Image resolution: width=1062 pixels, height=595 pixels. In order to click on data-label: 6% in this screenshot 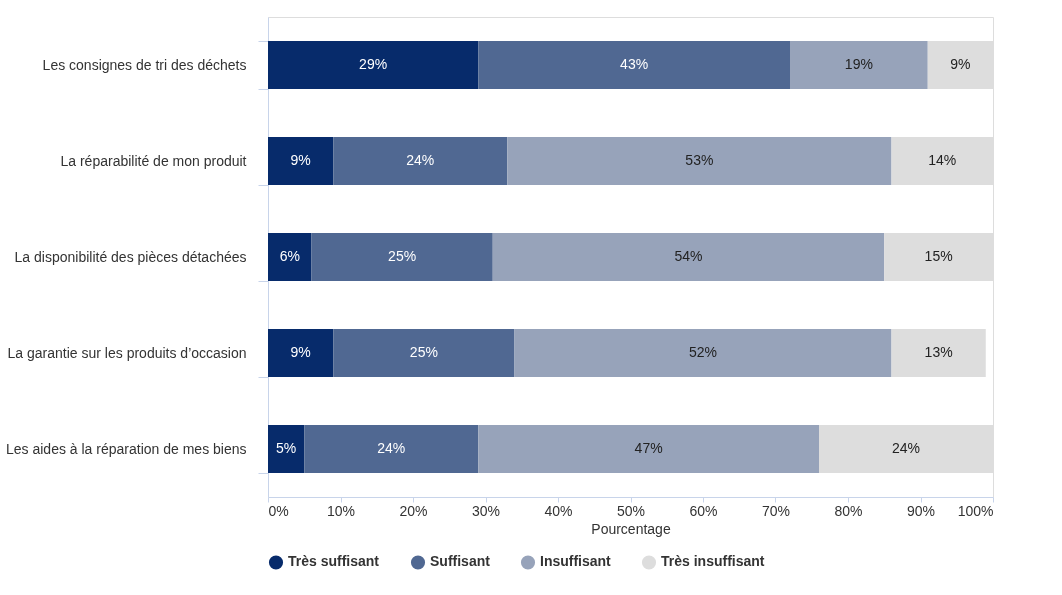, I will do `click(289, 256)`.